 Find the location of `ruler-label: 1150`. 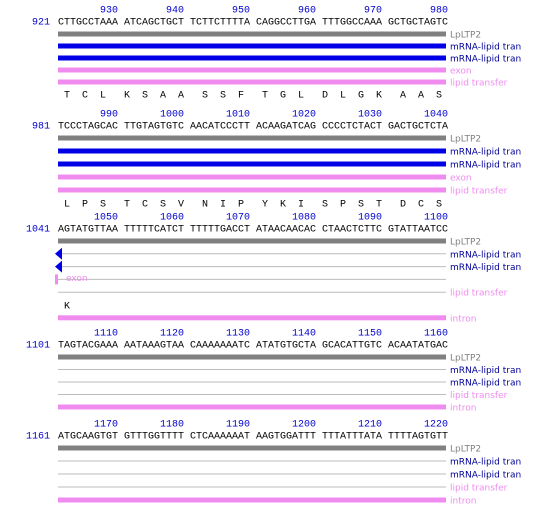

ruler-label: 1150 is located at coordinates (370, 334).